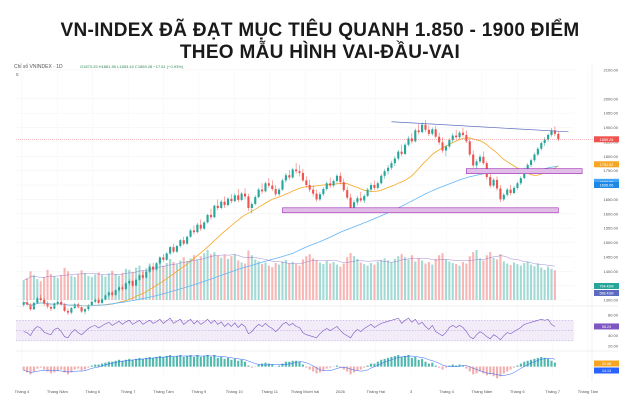  I want to click on x-tick-label: Tháng 7, so click(552, 391).